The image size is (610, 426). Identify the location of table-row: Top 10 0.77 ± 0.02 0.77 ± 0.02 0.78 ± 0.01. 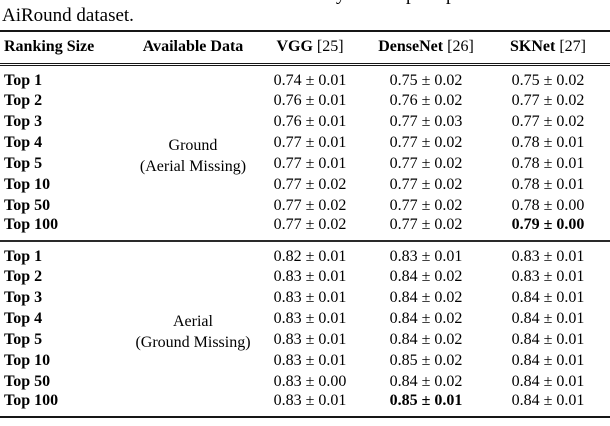
(305, 184).